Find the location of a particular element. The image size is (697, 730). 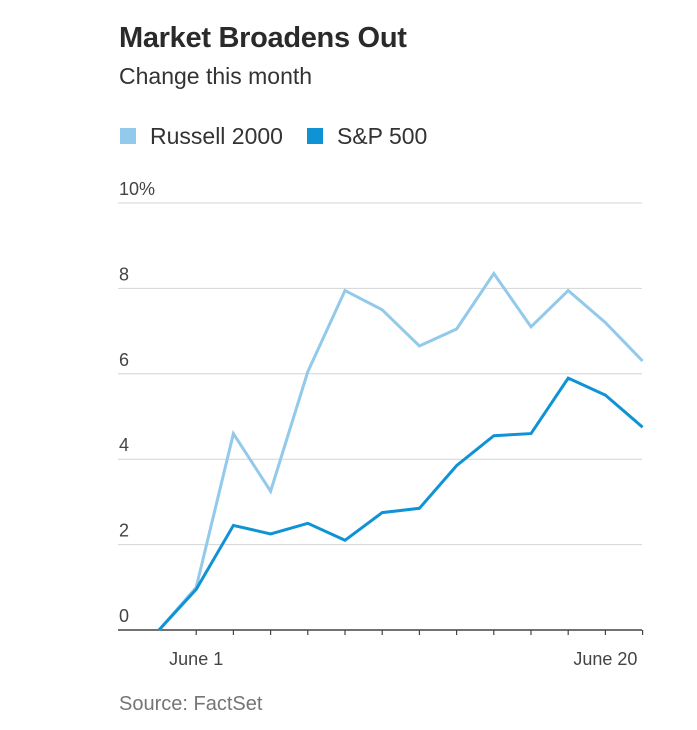

legend-item-russell-2000: Russell 2000 is located at coordinates (201, 136).